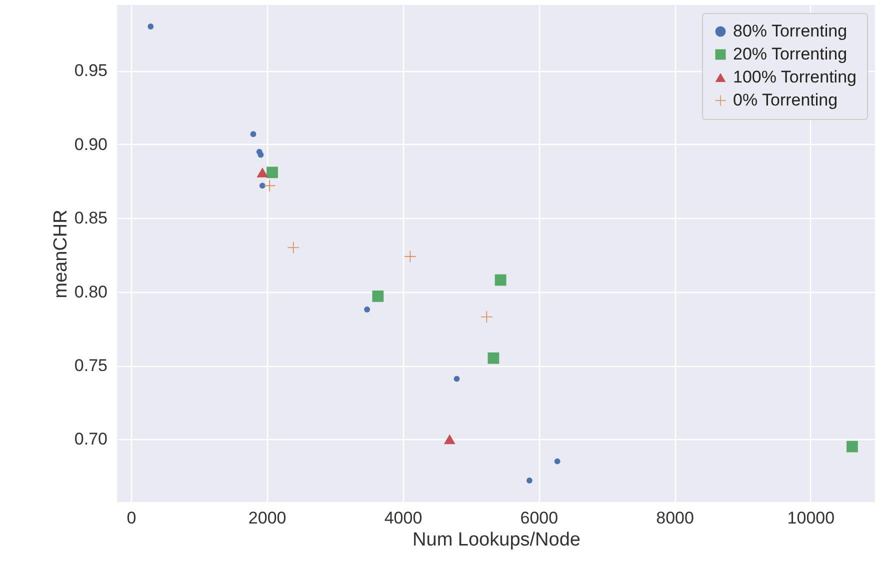  What do you see at coordinates (91, 70) in the screenshot?
I see `y-tick-label: 0.95` at bounding box center [91, 70].